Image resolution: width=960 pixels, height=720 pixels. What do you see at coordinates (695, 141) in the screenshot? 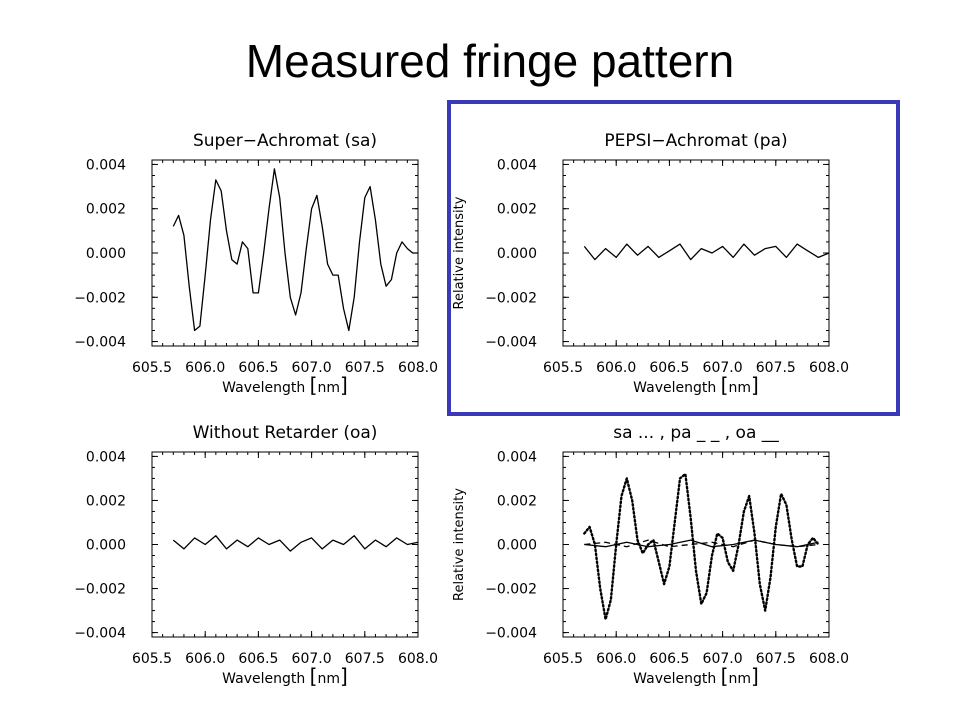
I see `chart-title: PEPSI−Achromat (pa)` at bounding box center [695, 141].